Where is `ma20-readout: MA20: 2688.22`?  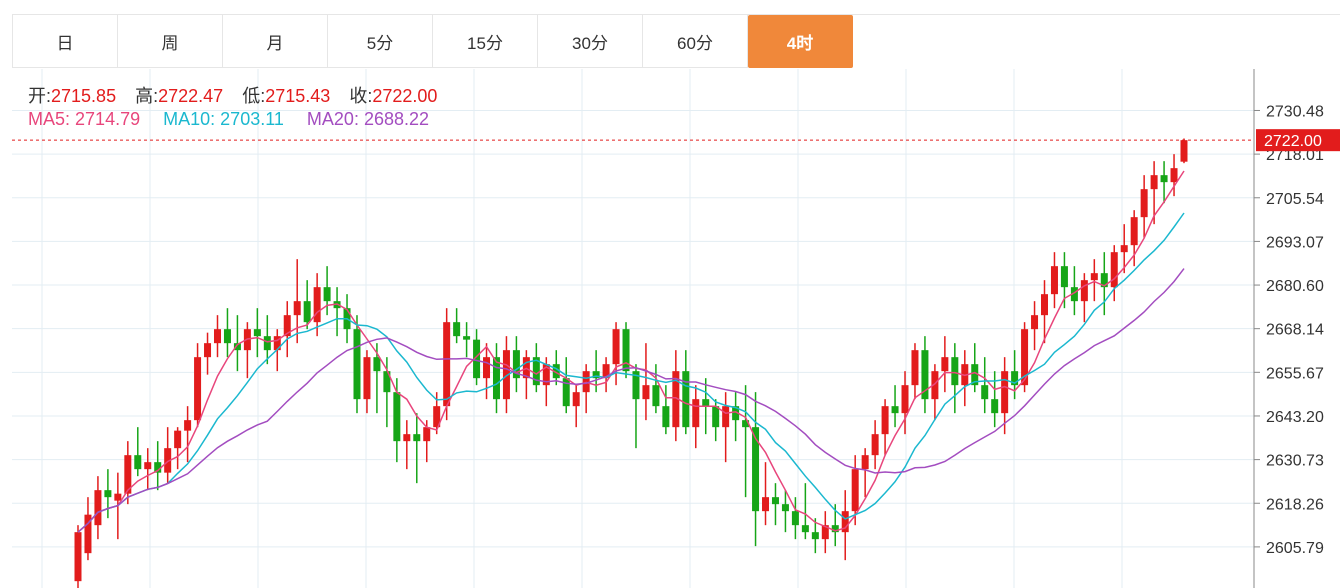
ma20-readout: MA20: 2688.22 is located at coordinates (368, 119).